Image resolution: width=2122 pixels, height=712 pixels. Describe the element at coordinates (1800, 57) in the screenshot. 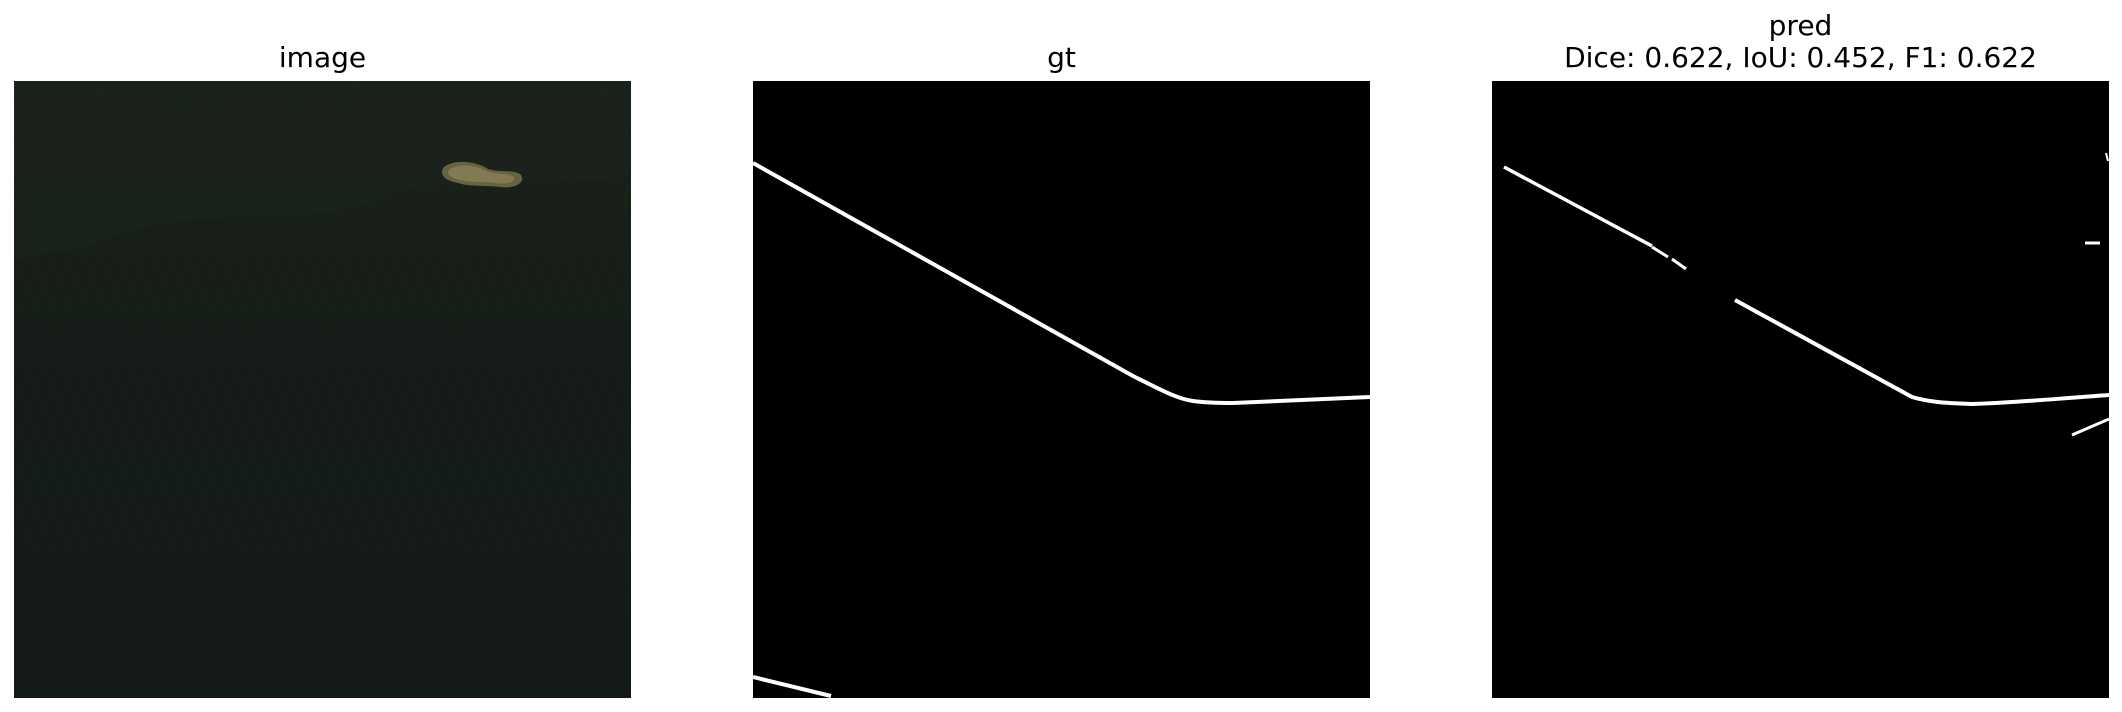

I see `pred-metrics-subtitle: Dice: 0.622, IoU: 0.452, F1: 0.622` at that location.